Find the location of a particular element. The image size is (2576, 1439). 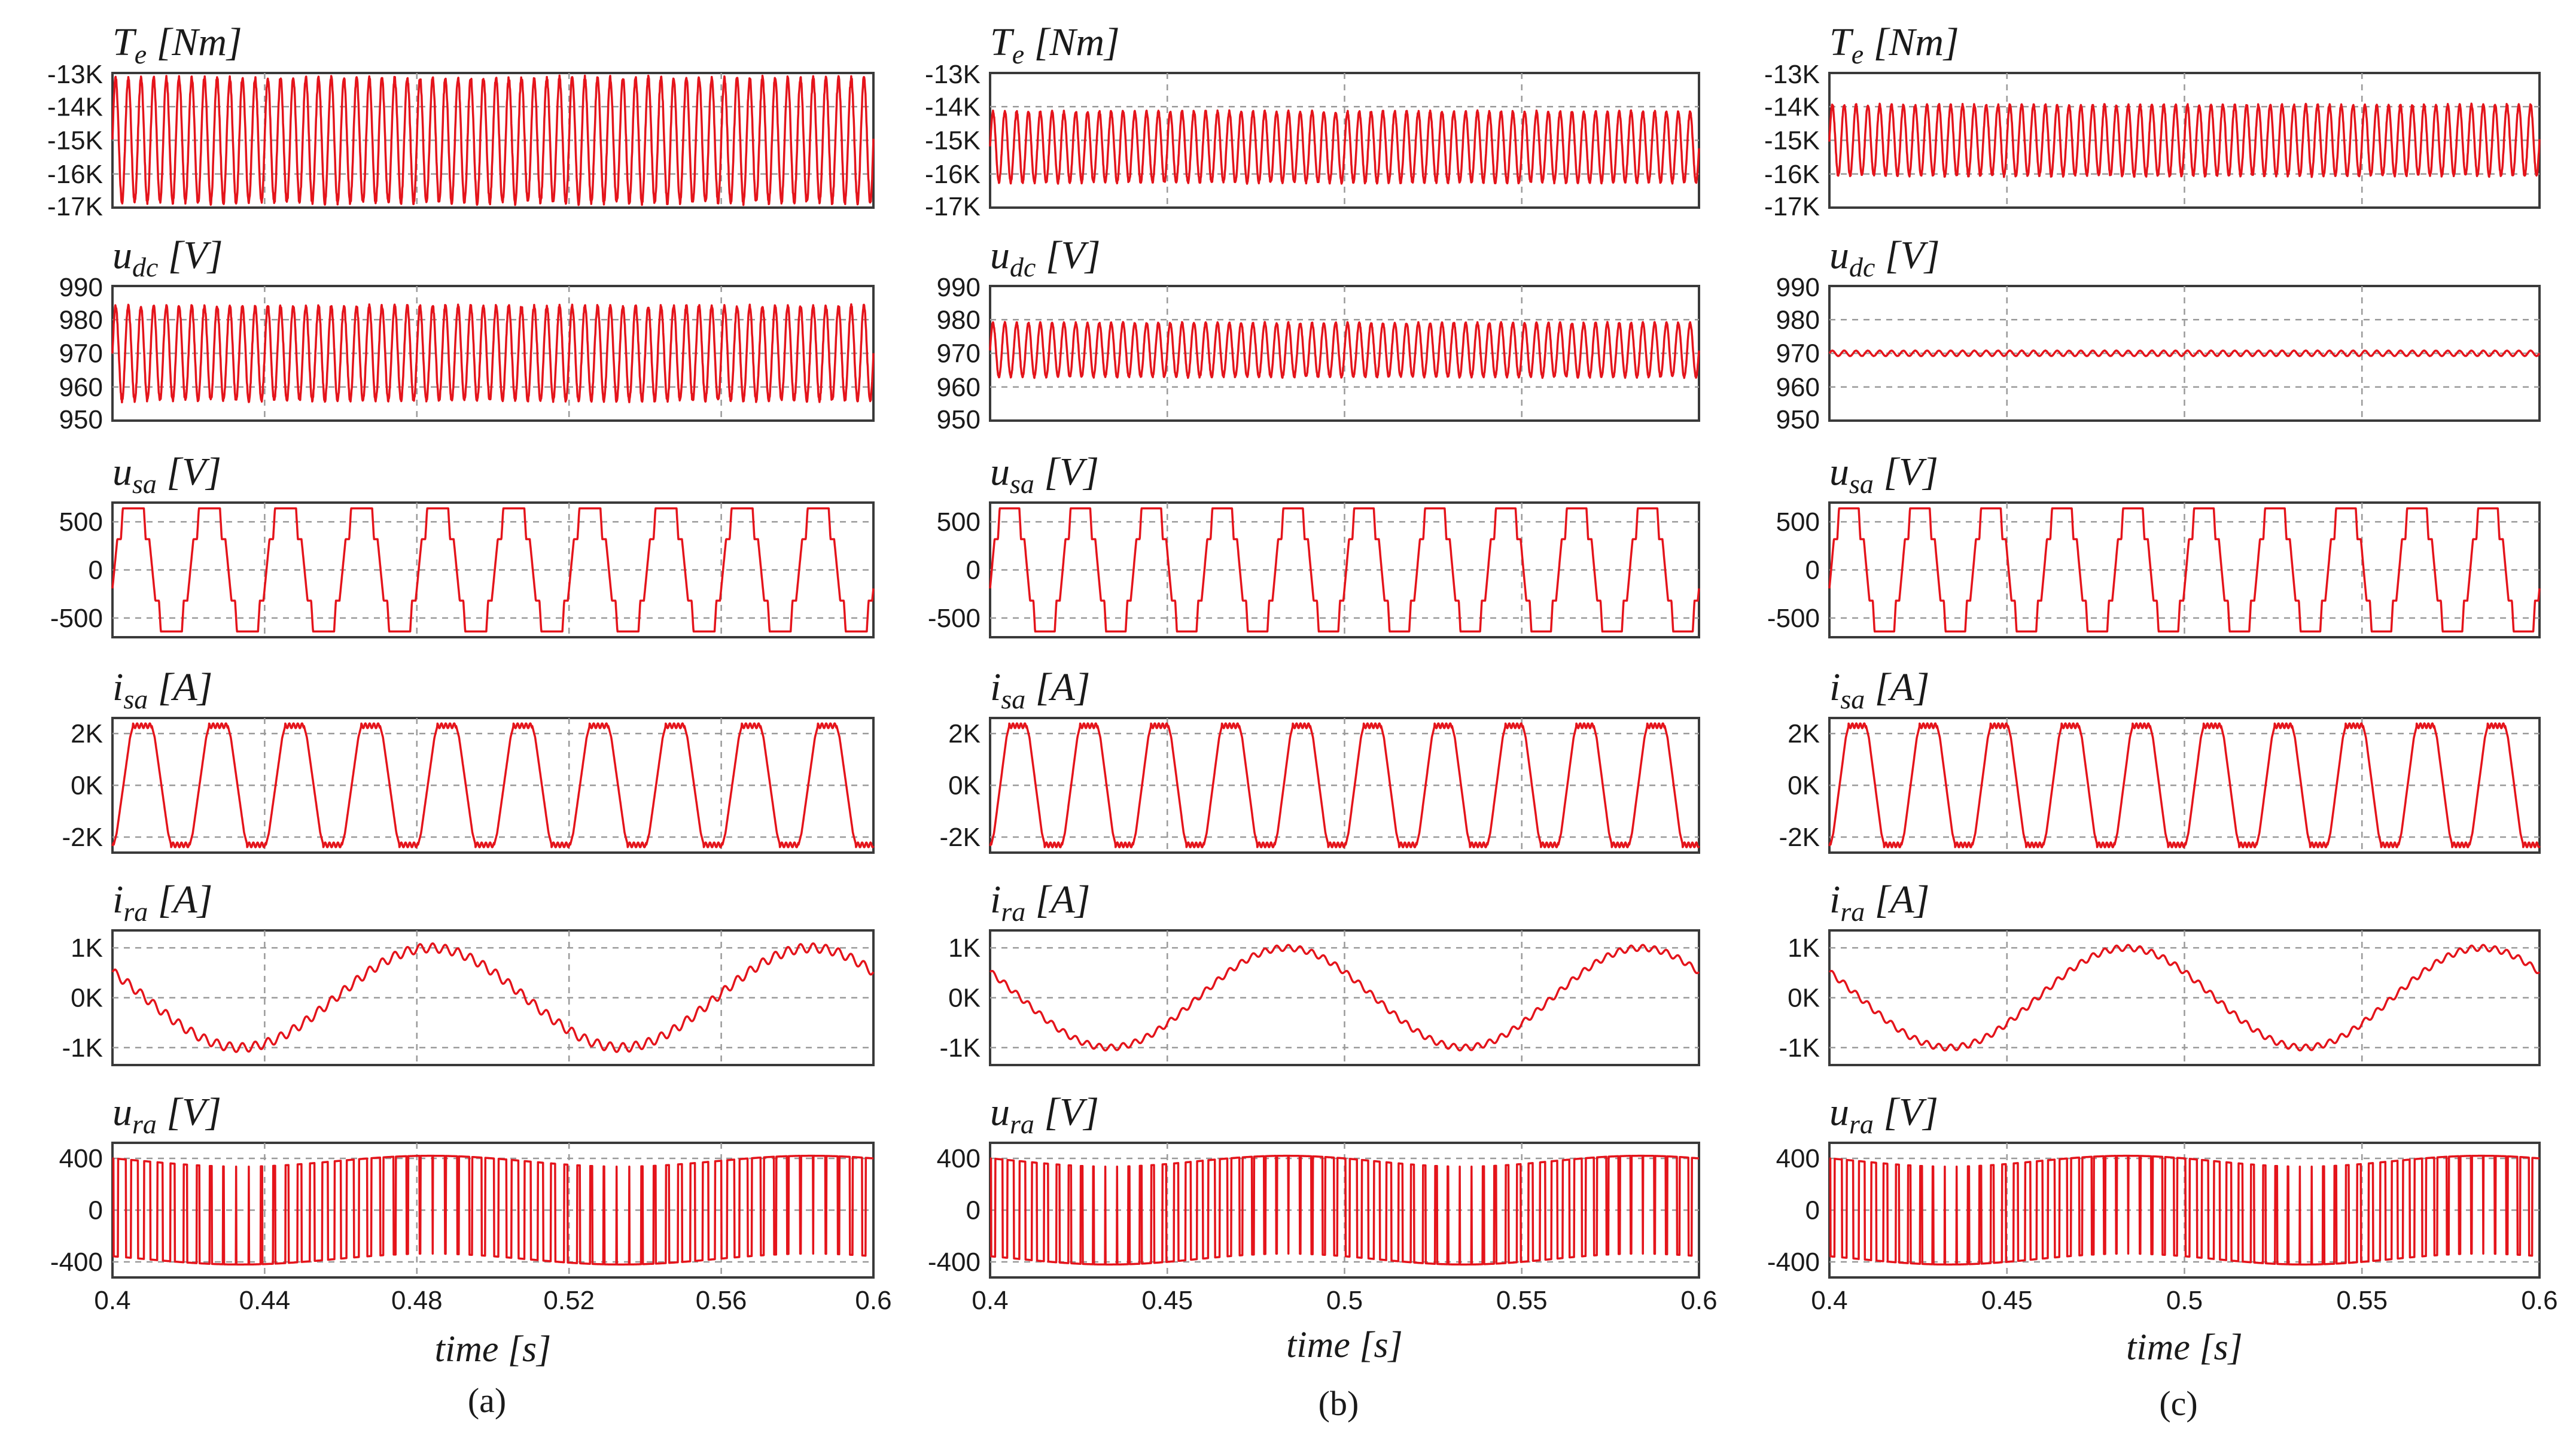

y-tick-label: 2K is located at coordinates (87, 734).